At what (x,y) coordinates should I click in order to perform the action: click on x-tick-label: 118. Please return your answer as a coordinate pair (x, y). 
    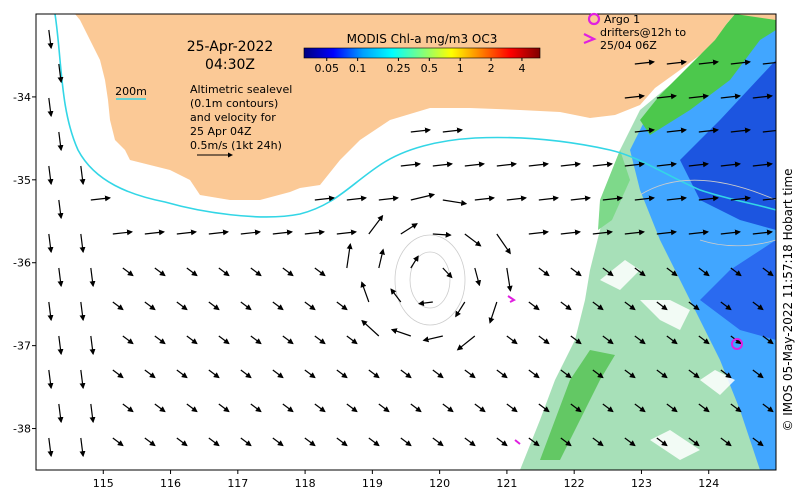
    Looking at the image, I should click on (305, 483).